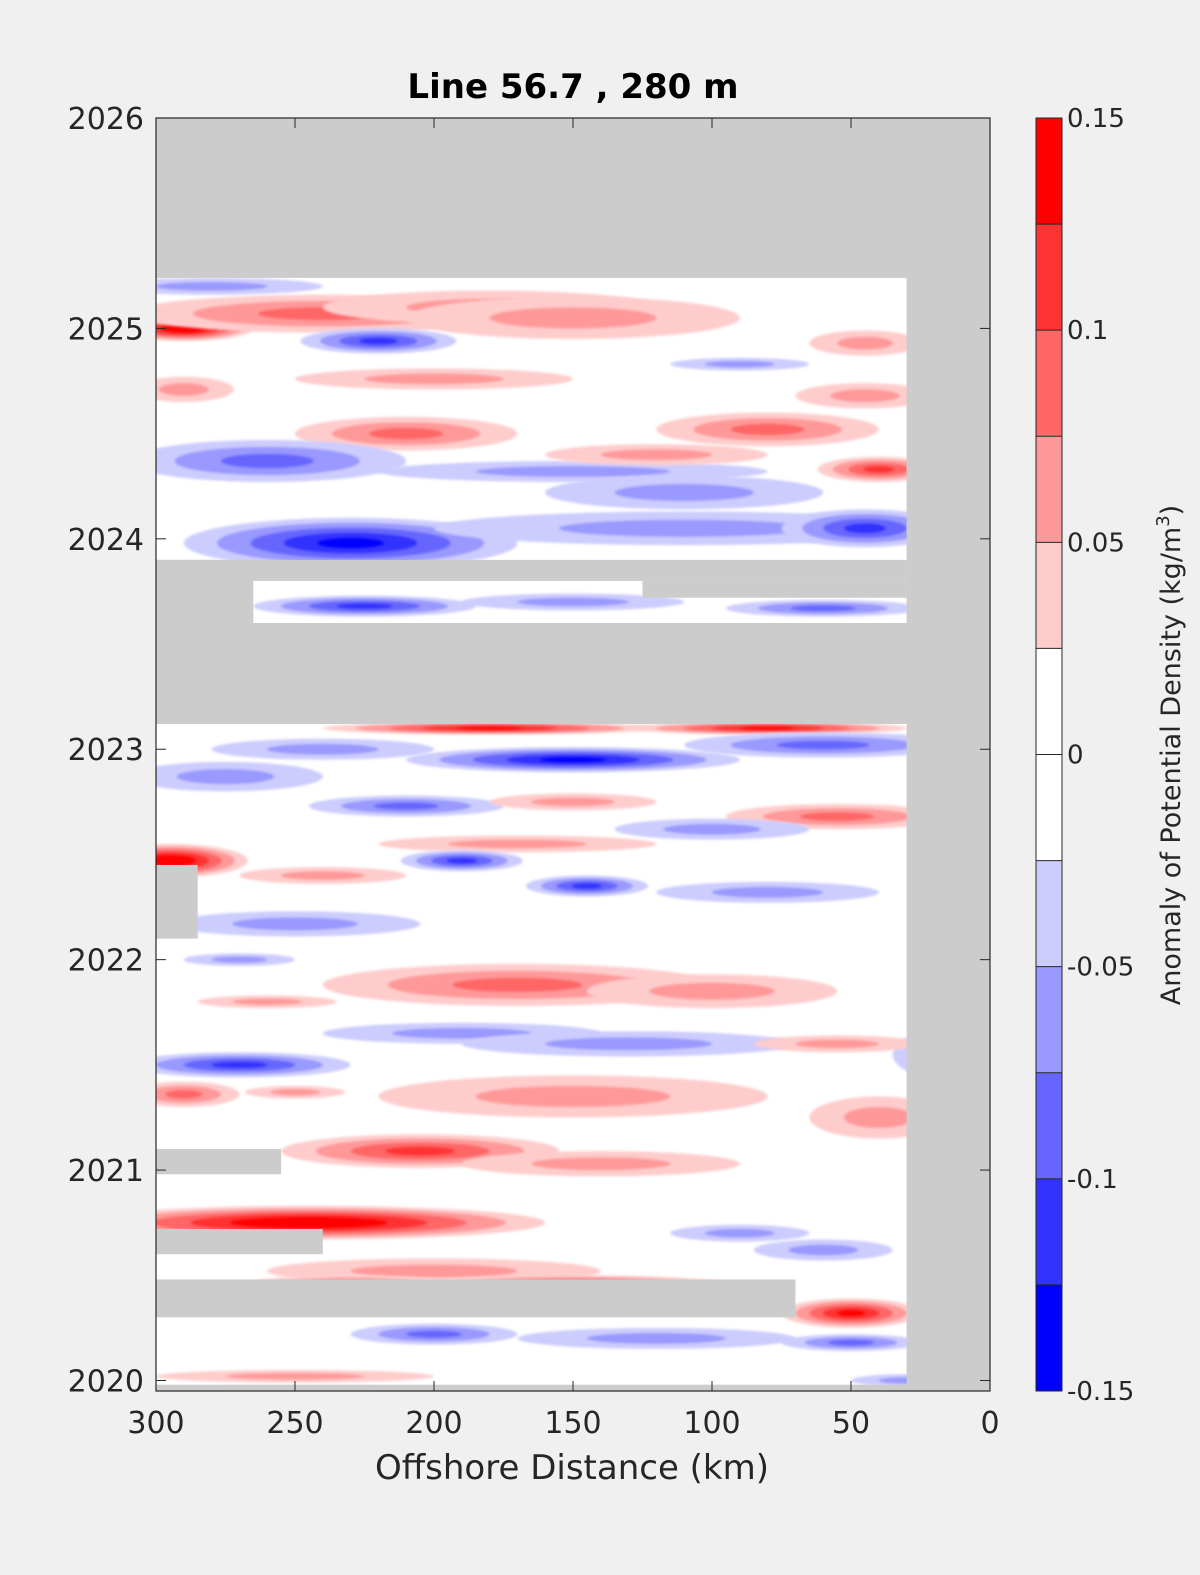 Image resolution: width=1200 pixels, height=1575 pixels. Describe the element at coordinates (106, 329) in the screenshot. I see `y-tick-label: 2025` at that location.